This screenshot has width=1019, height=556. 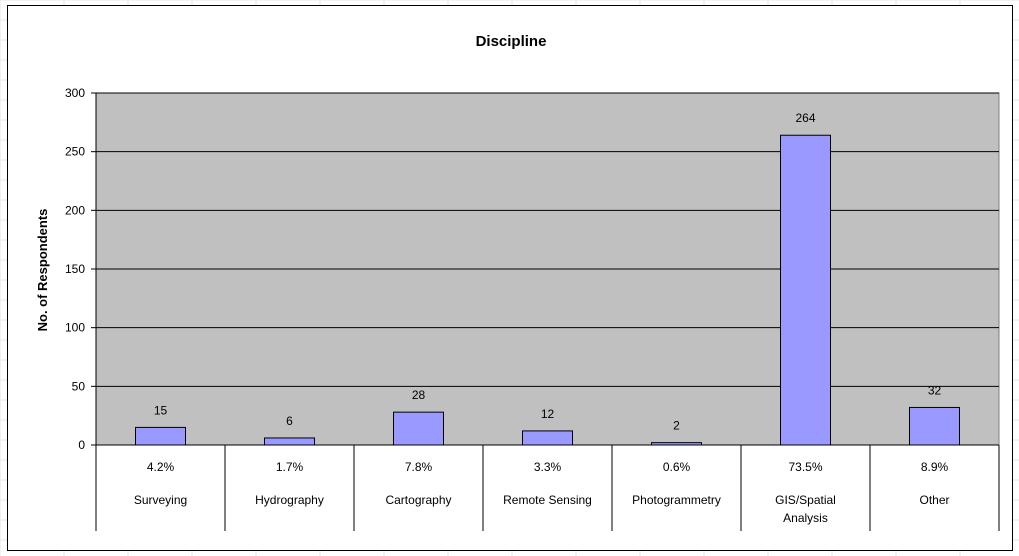 What do you see at coordinates (511, 41) in the screenshot?
I see `chart-title: Discipline` at bounding box center [511, 41].